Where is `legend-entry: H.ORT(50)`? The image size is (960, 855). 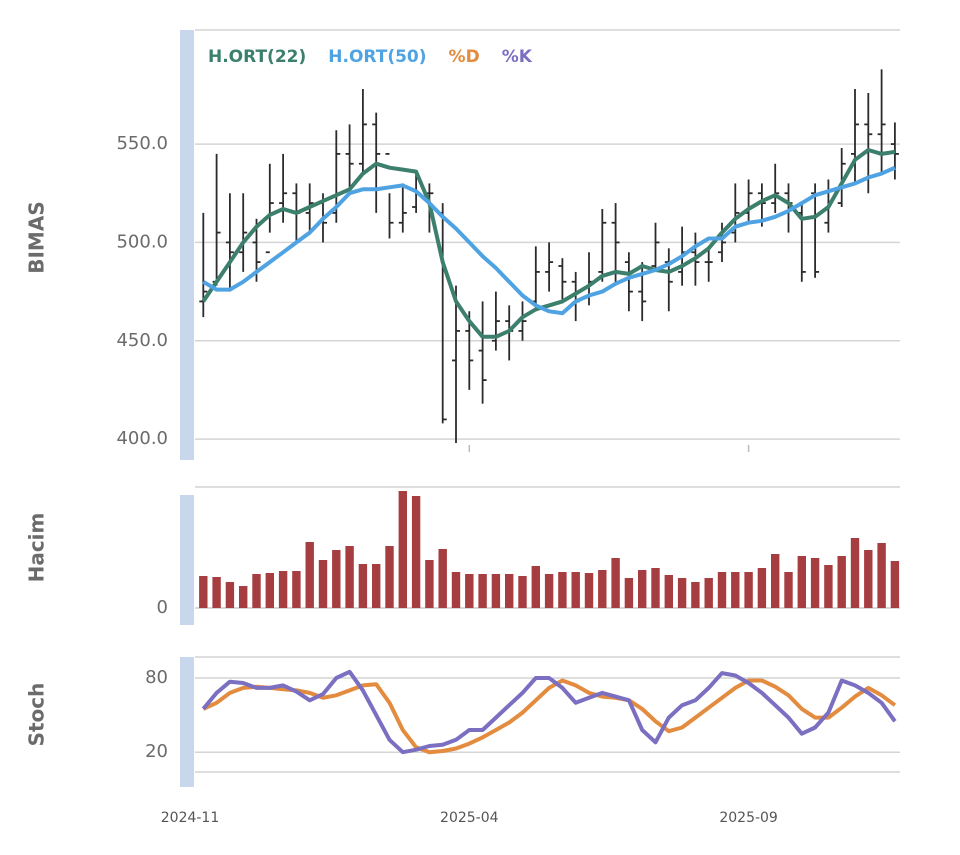
legend-entry: H.ORT(50) is located at coordinates (377, 57).